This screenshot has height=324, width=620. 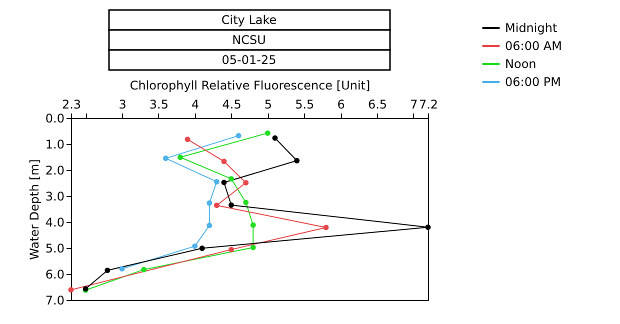 I want to click on legend-label: Noon, so click(x=520, y=64).